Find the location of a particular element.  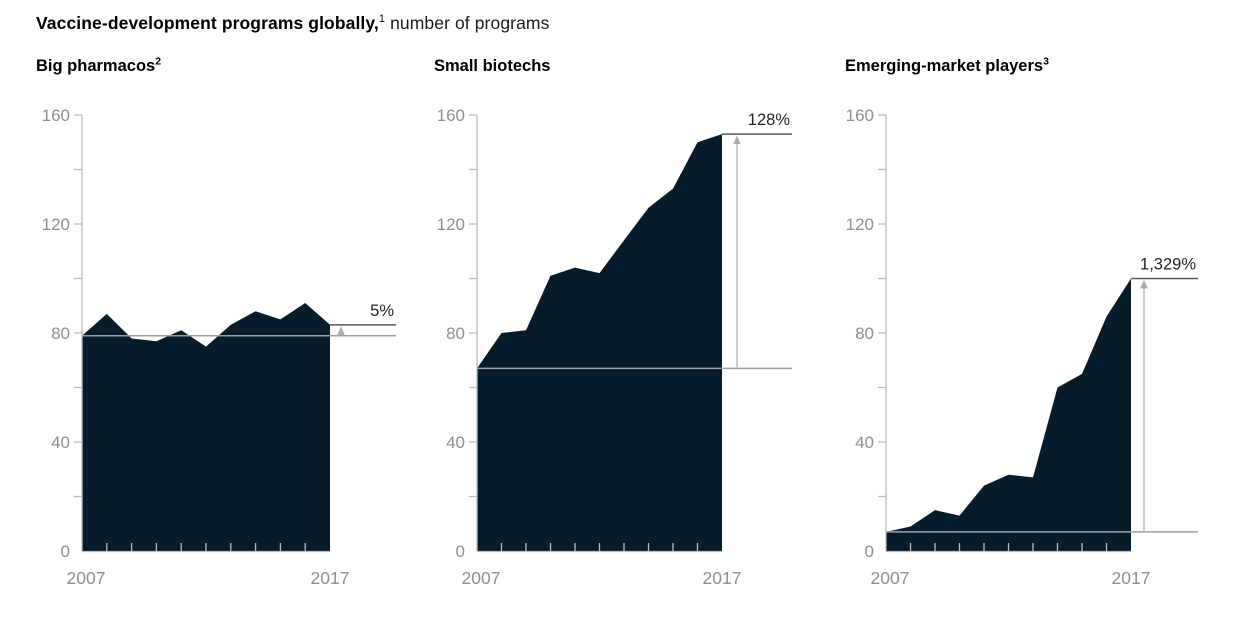

exhibit-title-bold: Vaccine-development programs globally, is located at coordinates (207, 23).